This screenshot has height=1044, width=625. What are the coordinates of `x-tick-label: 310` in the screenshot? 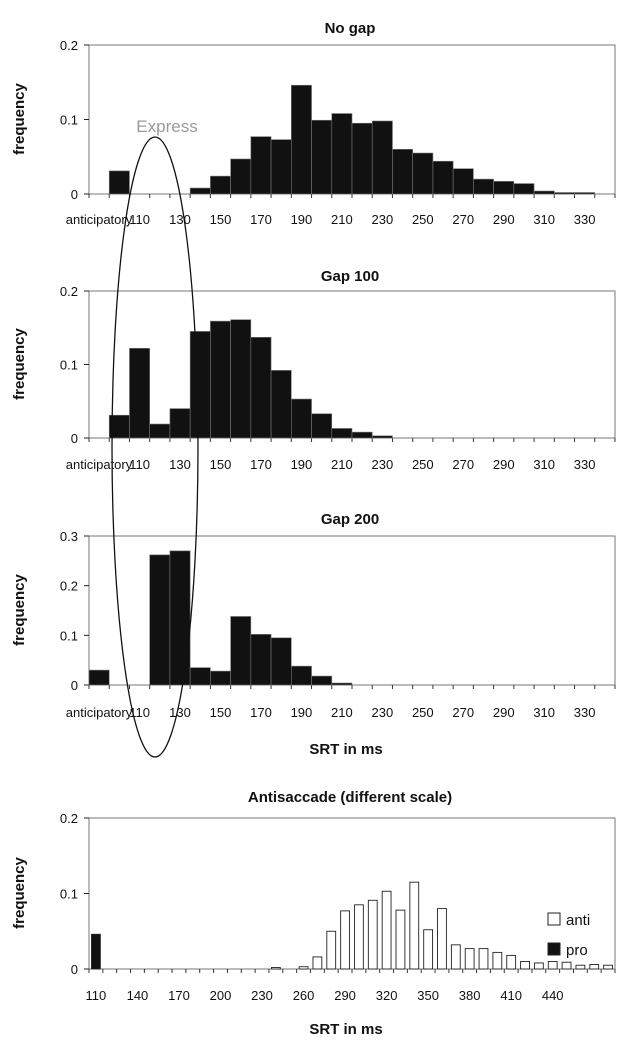 It's located at (544, 712).